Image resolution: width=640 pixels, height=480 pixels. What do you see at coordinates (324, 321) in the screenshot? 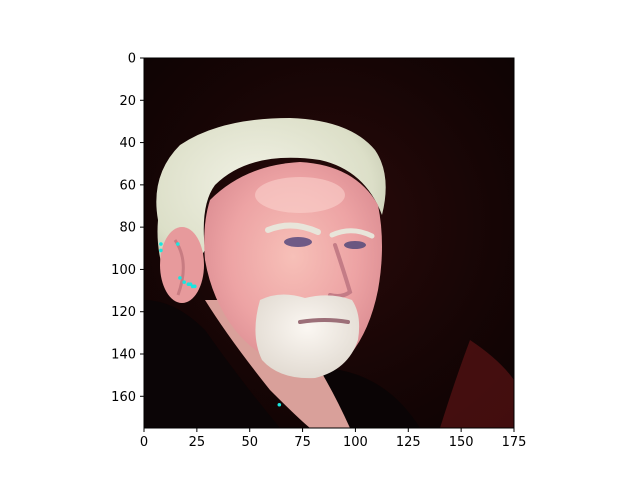
I see `photo-mouth` at bounding box center [324, 321].